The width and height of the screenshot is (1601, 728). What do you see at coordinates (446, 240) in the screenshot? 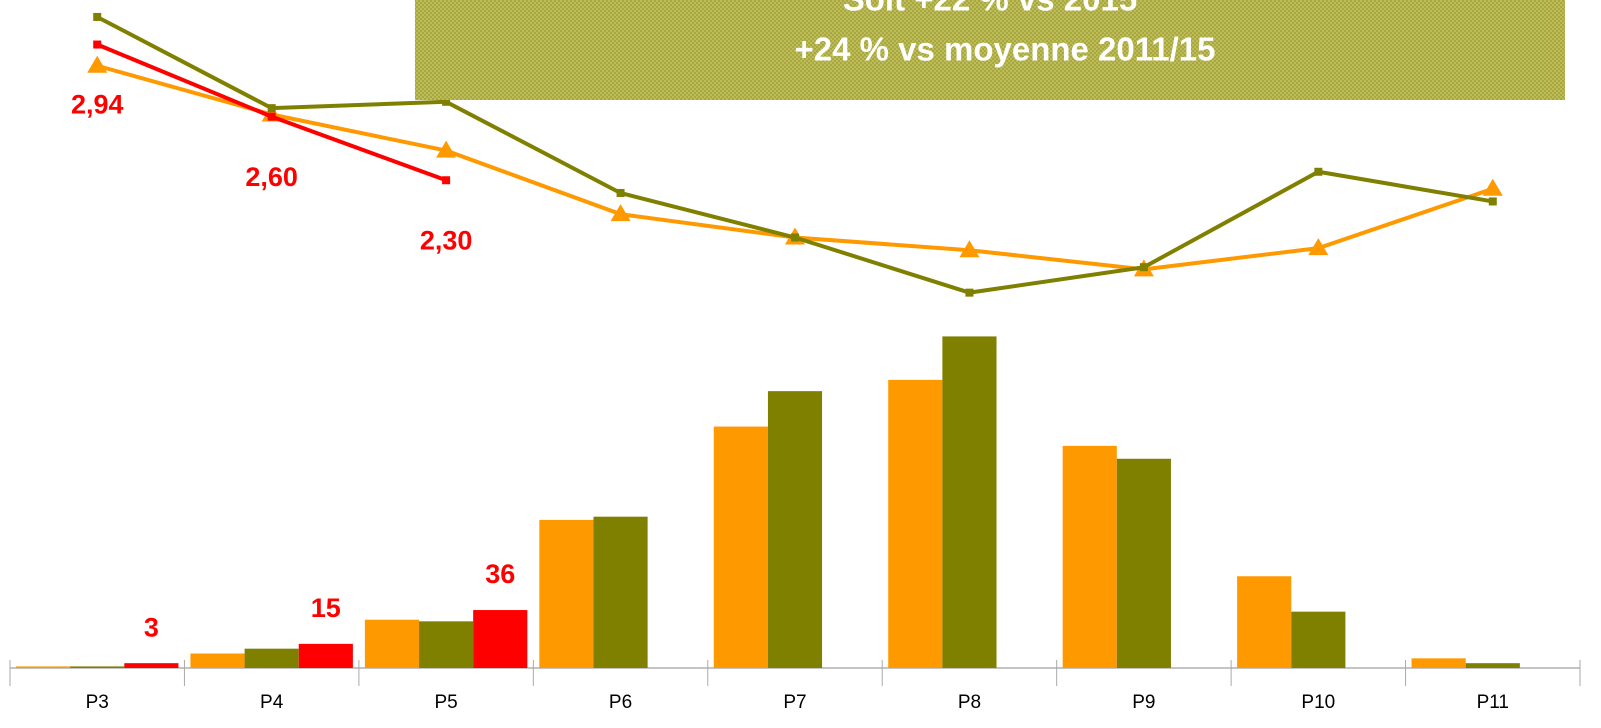
I see `line-label: 2,30` at bounding box center [446, 240].